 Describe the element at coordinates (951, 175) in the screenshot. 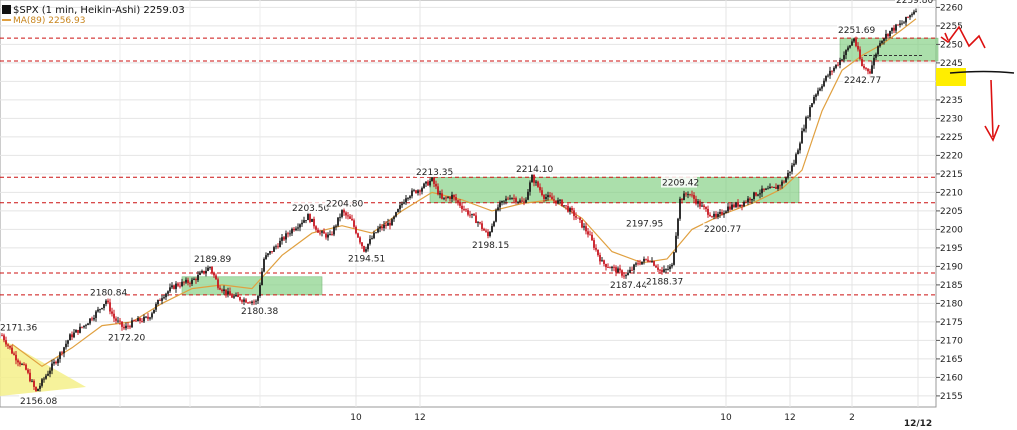

I see `y-tick-label: 2215` at that location.